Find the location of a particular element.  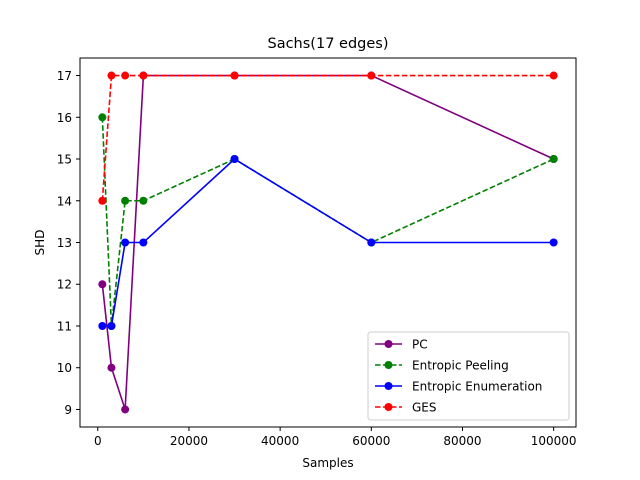

x-tick-label: 0 is located at coordinates (98, 441).